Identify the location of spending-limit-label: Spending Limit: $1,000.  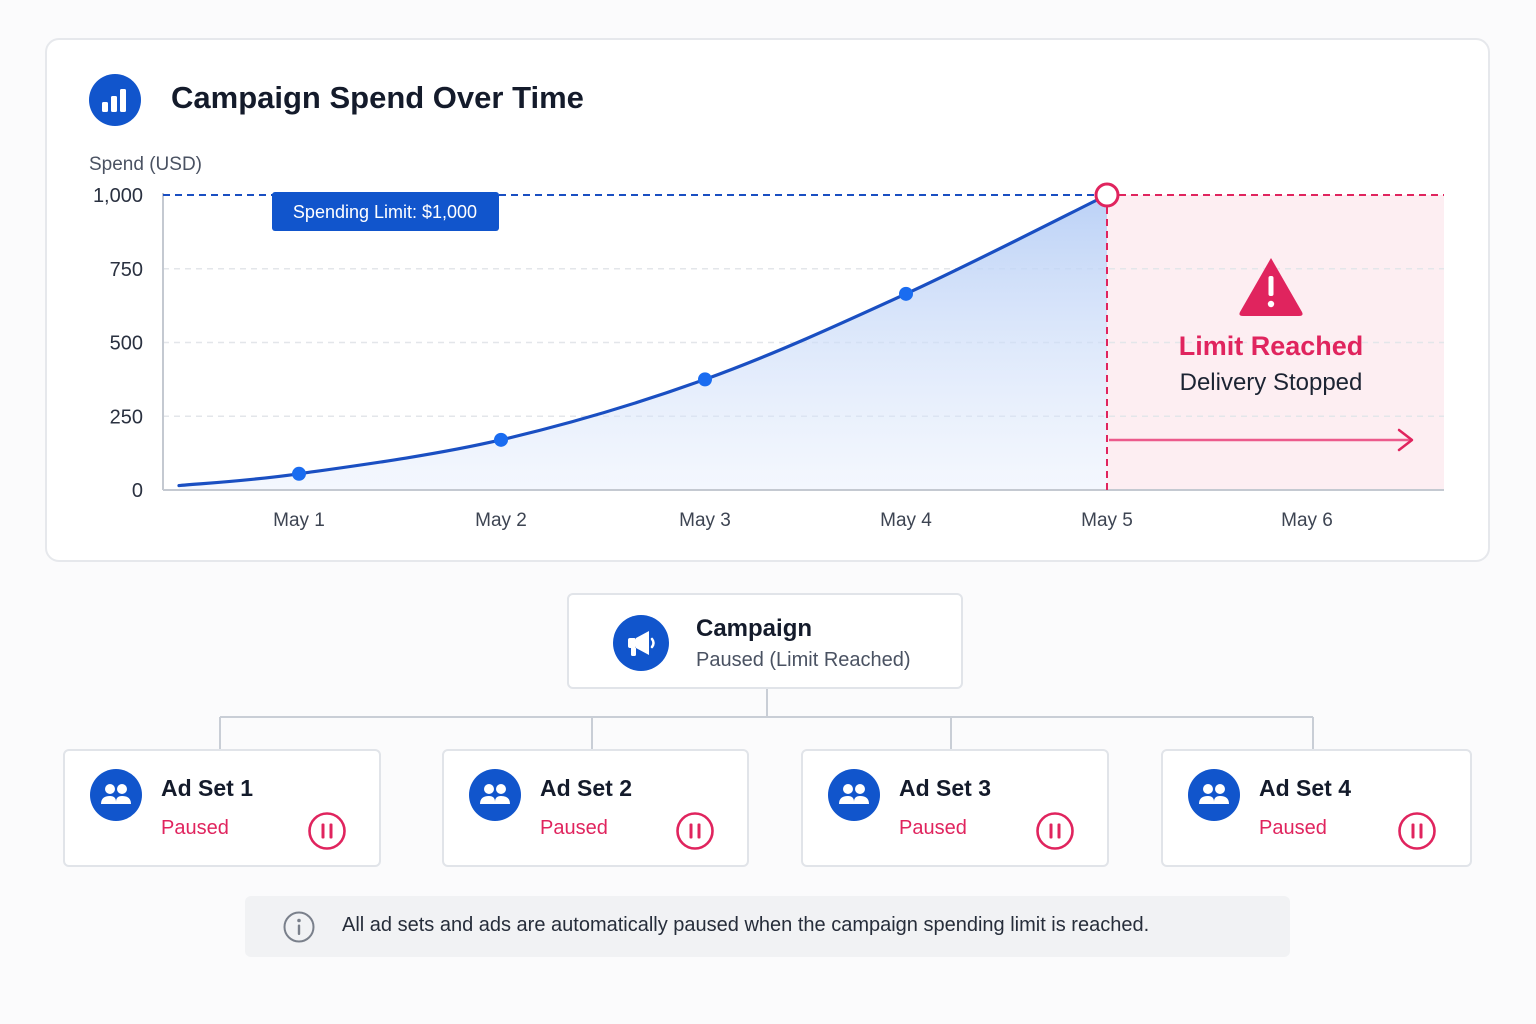
(385, 212).